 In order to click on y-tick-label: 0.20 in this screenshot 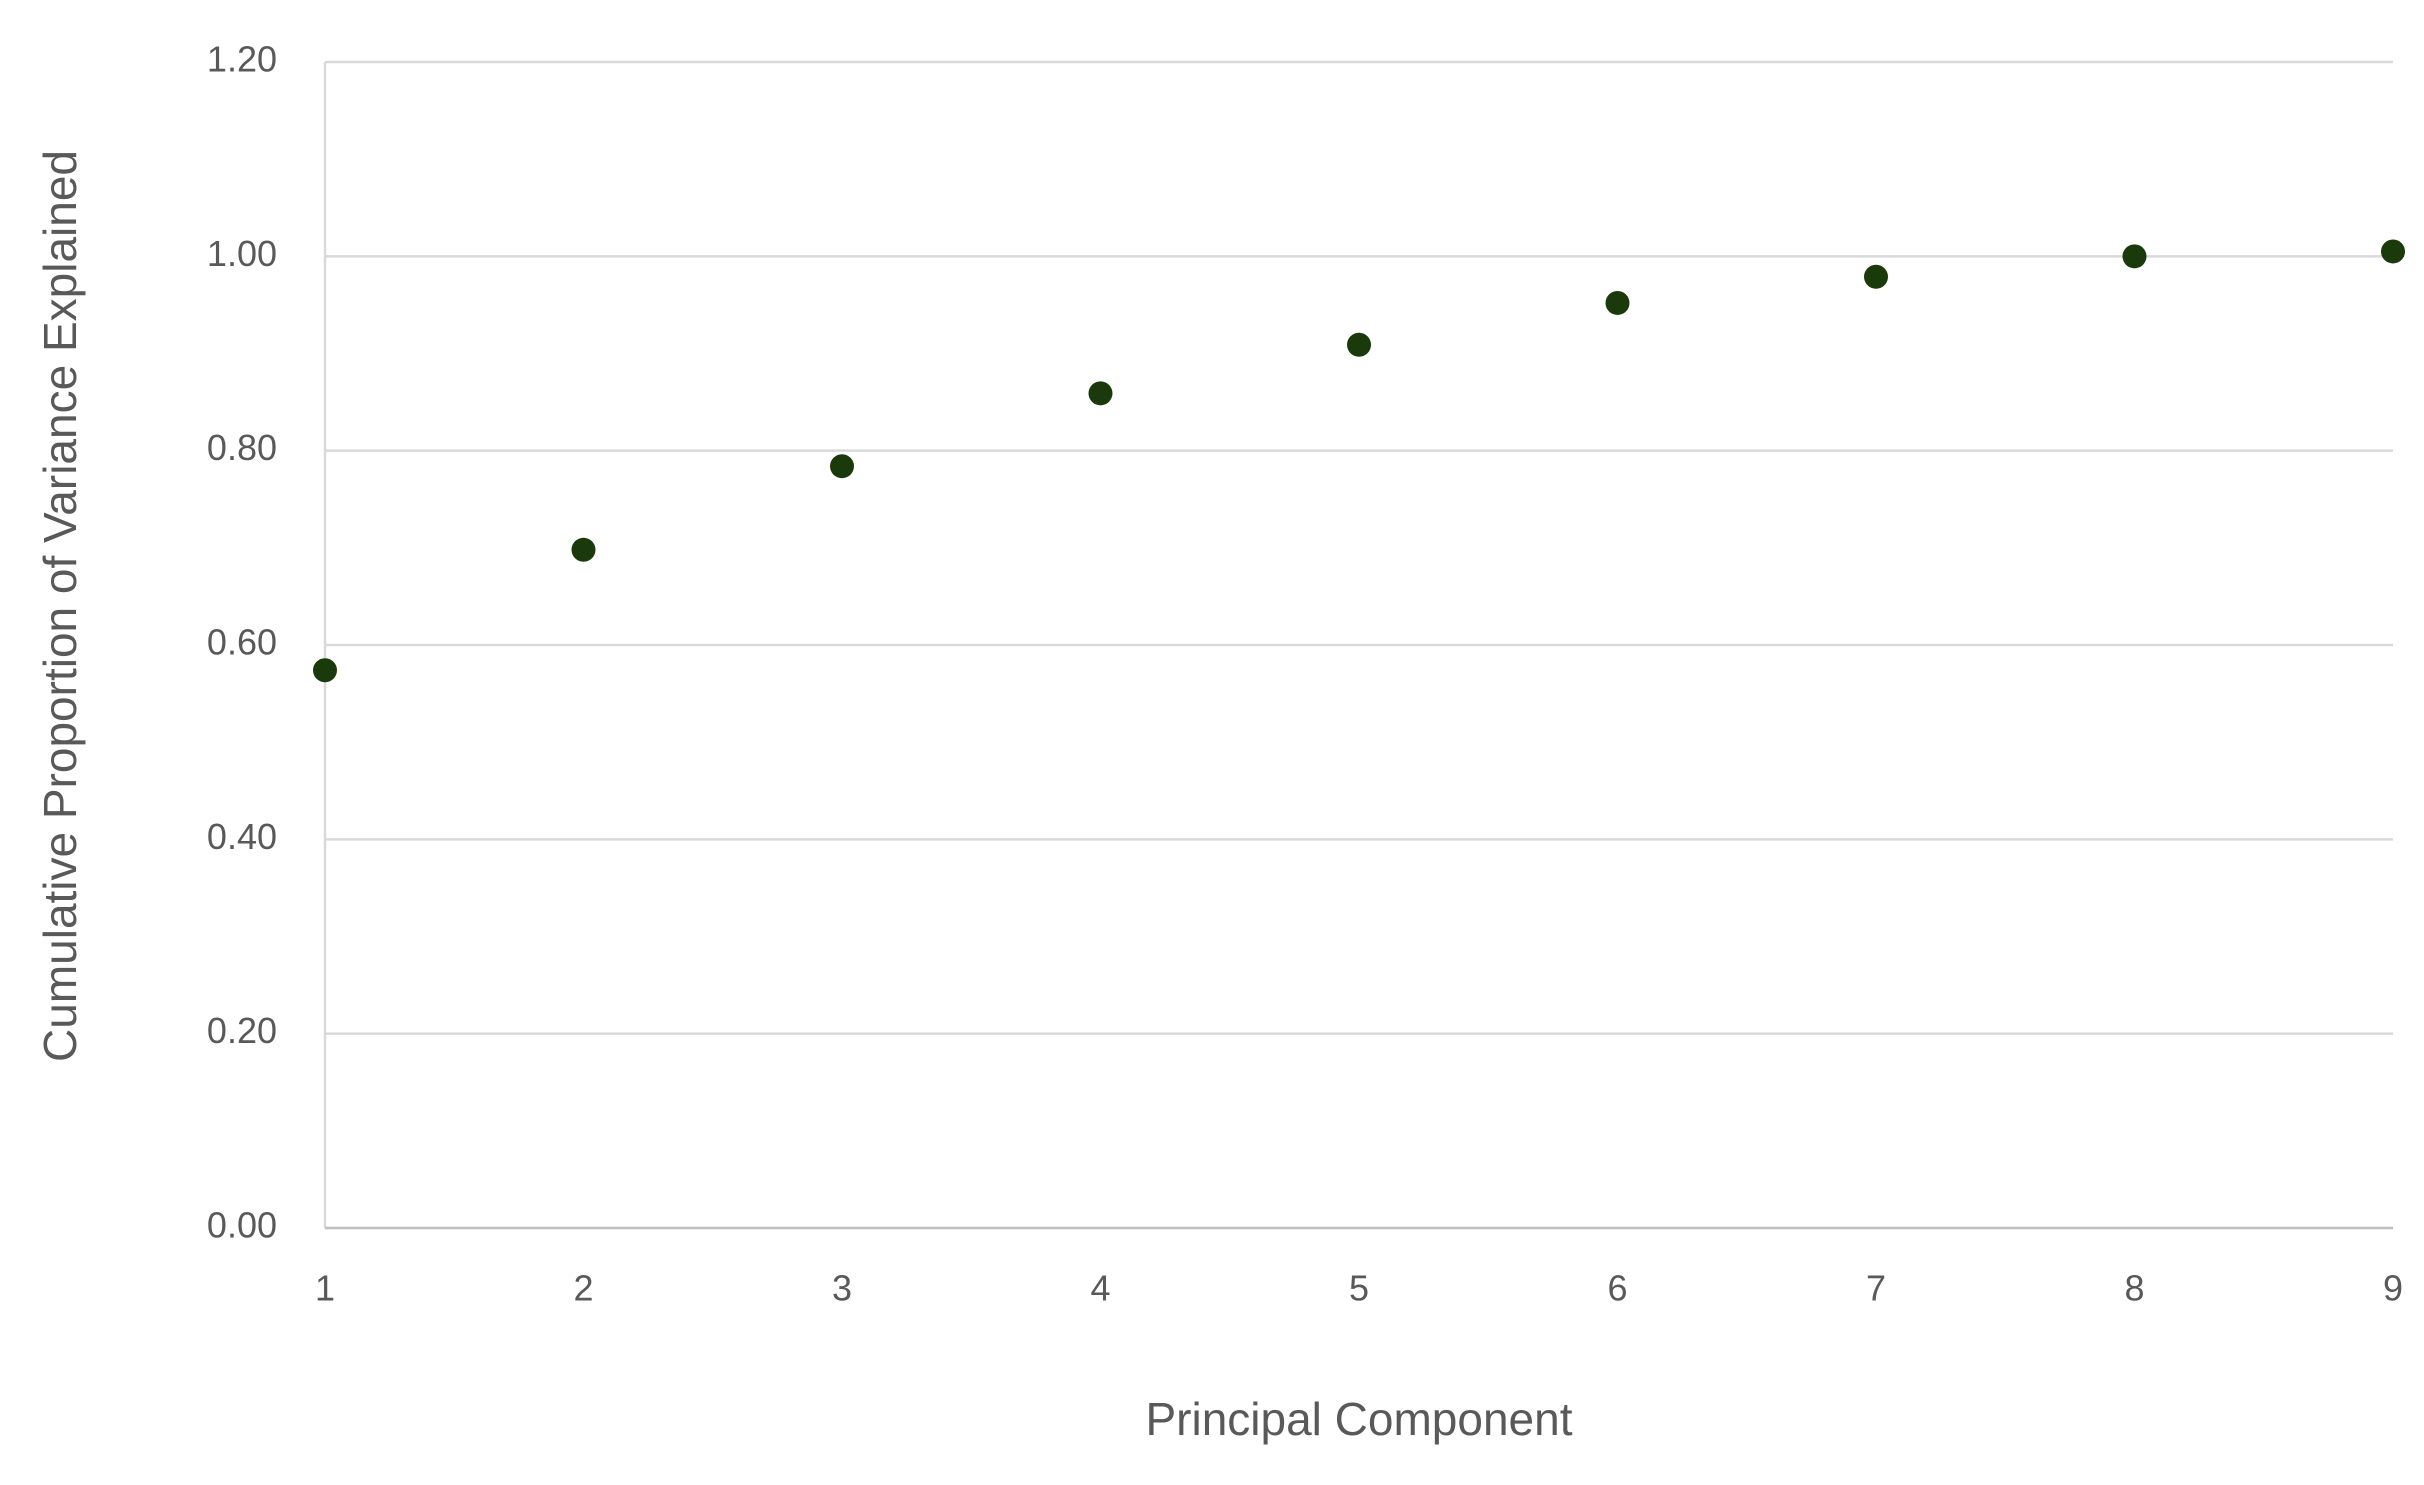, I will do `click(242, 1030)`.